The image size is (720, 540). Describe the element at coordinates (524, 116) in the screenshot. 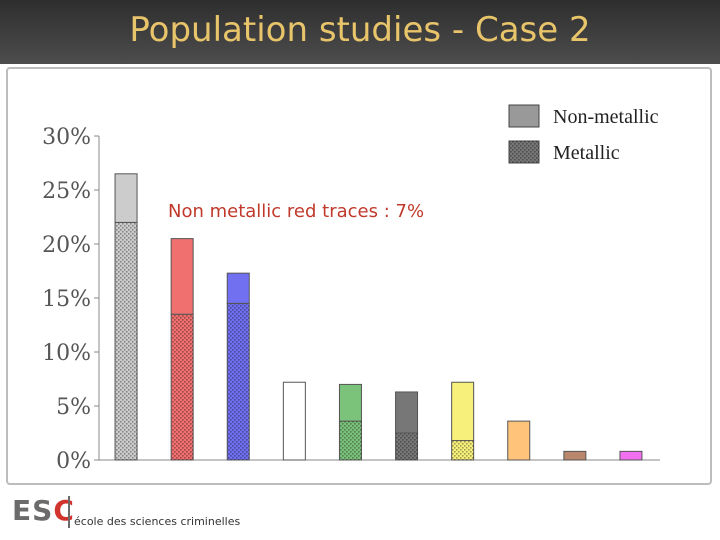

I see `legend-swatch` at that location.